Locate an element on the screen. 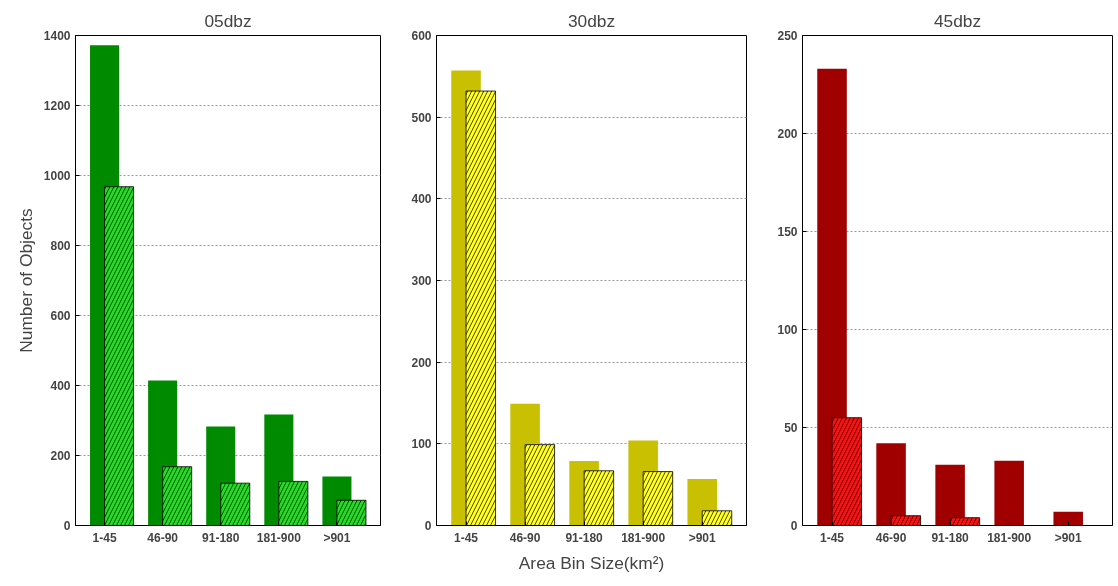 The image size is (1118, 586). chart-title: 05dbz is located at coordinates (228, 20).